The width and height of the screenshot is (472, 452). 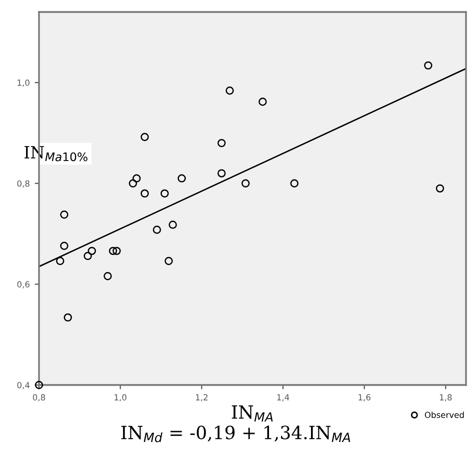 I want to click on x-tick-label: 1,8, so click(x=446, y=398).